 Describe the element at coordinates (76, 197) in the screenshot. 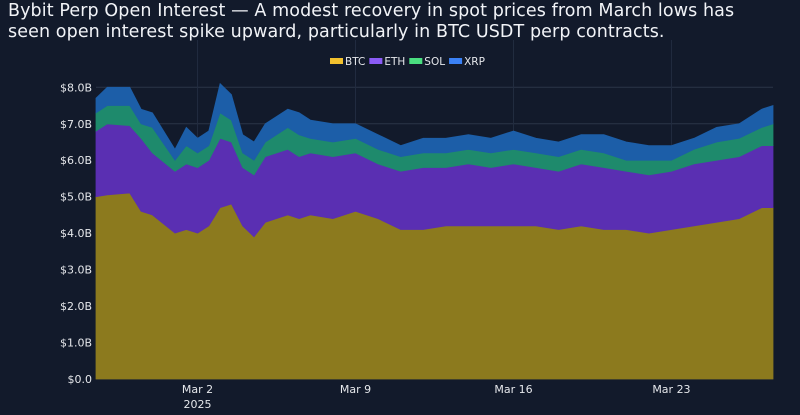

I see `y-tick-label: $5.0B` at that location.